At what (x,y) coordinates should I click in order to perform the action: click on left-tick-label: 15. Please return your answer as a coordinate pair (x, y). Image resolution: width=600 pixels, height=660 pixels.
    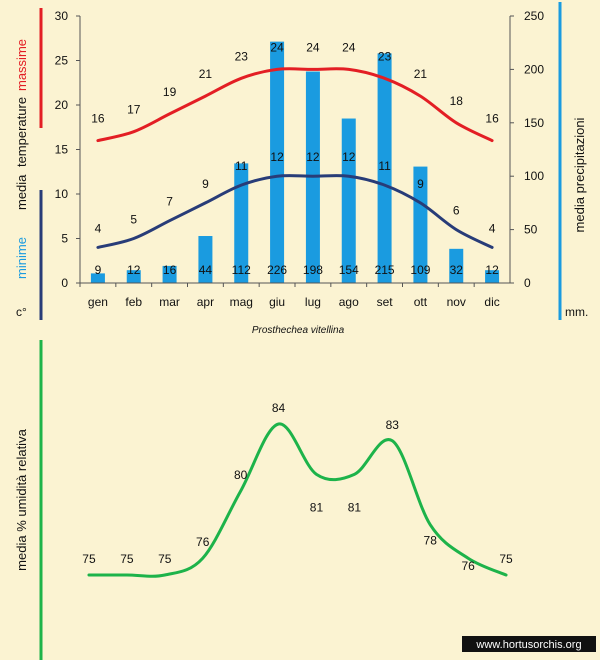
    Looking at the image, I should click on (62, 150).